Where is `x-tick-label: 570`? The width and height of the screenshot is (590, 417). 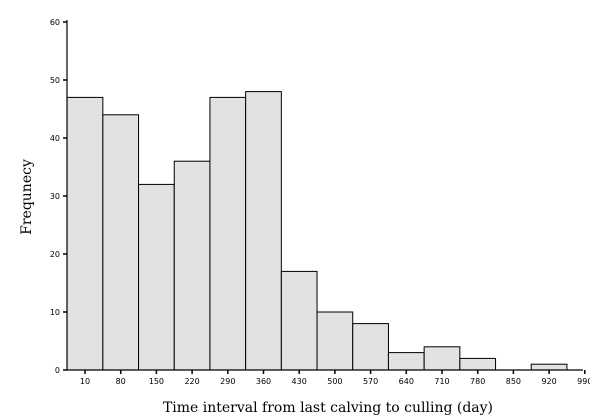
x-tick-label: 570 is located at coordinates (370, 381).